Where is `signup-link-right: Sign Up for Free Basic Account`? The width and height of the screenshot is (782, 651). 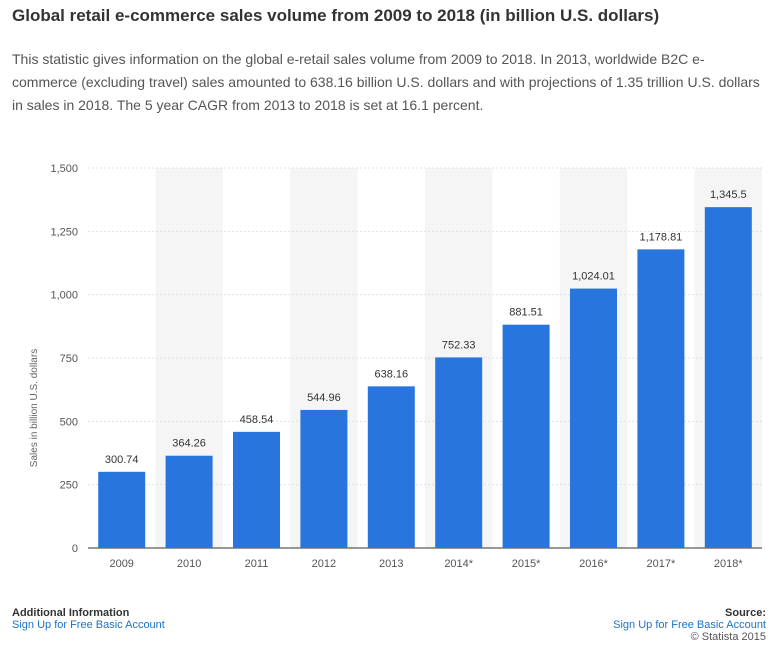 signup-link-right: Sign Up for Free Basic Account is located at coordinates (689, 625).